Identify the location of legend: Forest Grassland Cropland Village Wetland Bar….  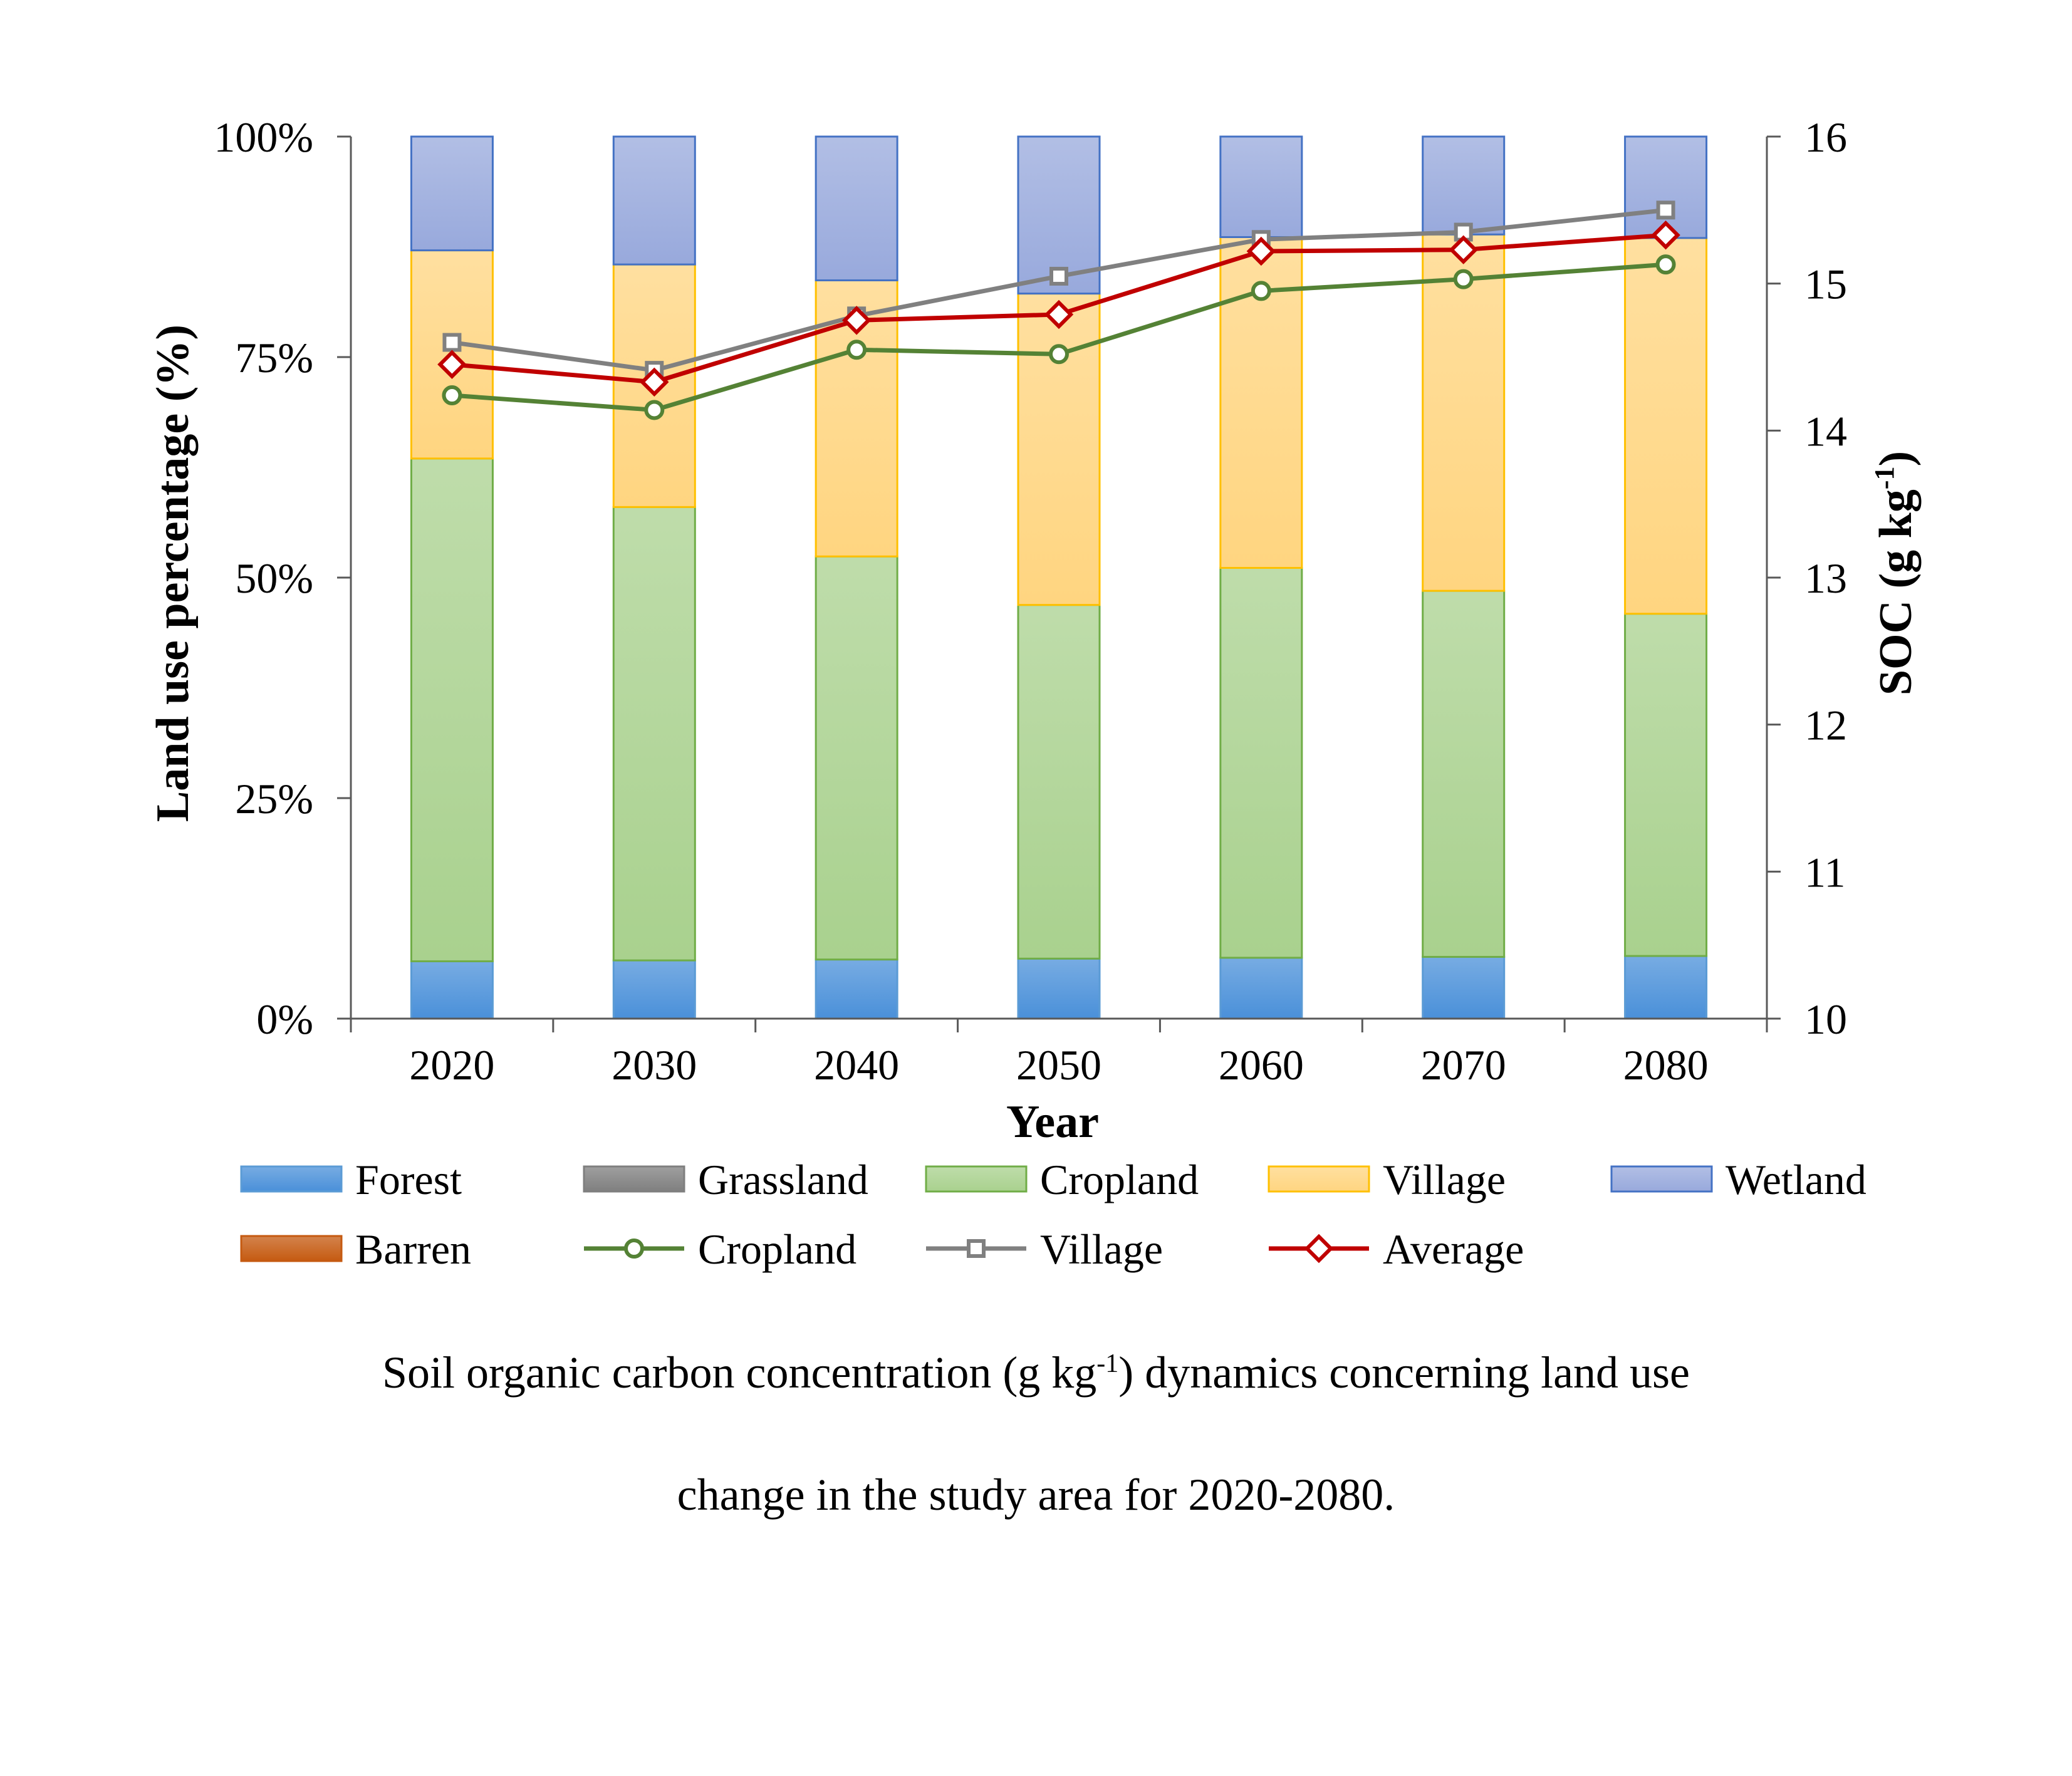
(1053, 1214).